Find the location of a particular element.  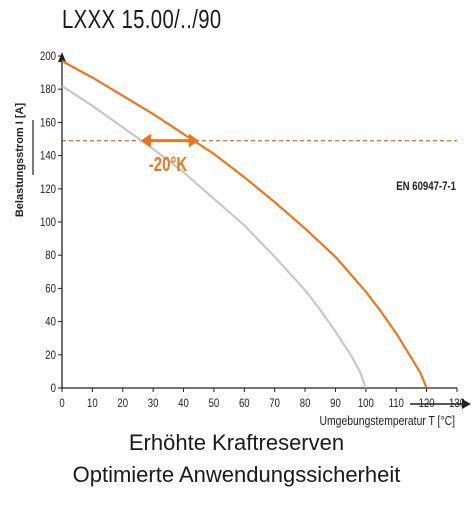

x-tick-label: 30 is located at coordinates (153, 403).